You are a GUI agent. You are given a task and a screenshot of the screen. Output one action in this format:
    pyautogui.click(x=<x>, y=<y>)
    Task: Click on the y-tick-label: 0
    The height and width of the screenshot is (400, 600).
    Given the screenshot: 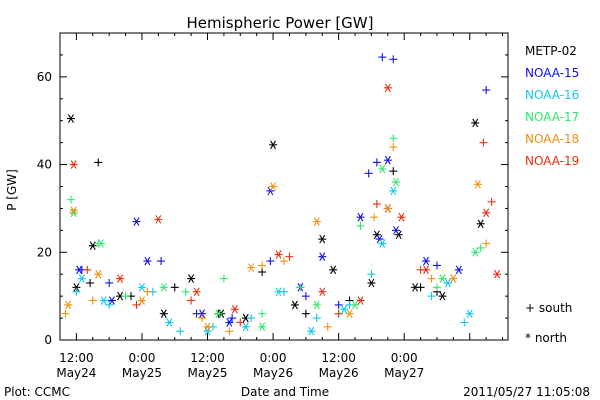 What is the action you would take?
    pyautogui.click(x=48, y=340)
    